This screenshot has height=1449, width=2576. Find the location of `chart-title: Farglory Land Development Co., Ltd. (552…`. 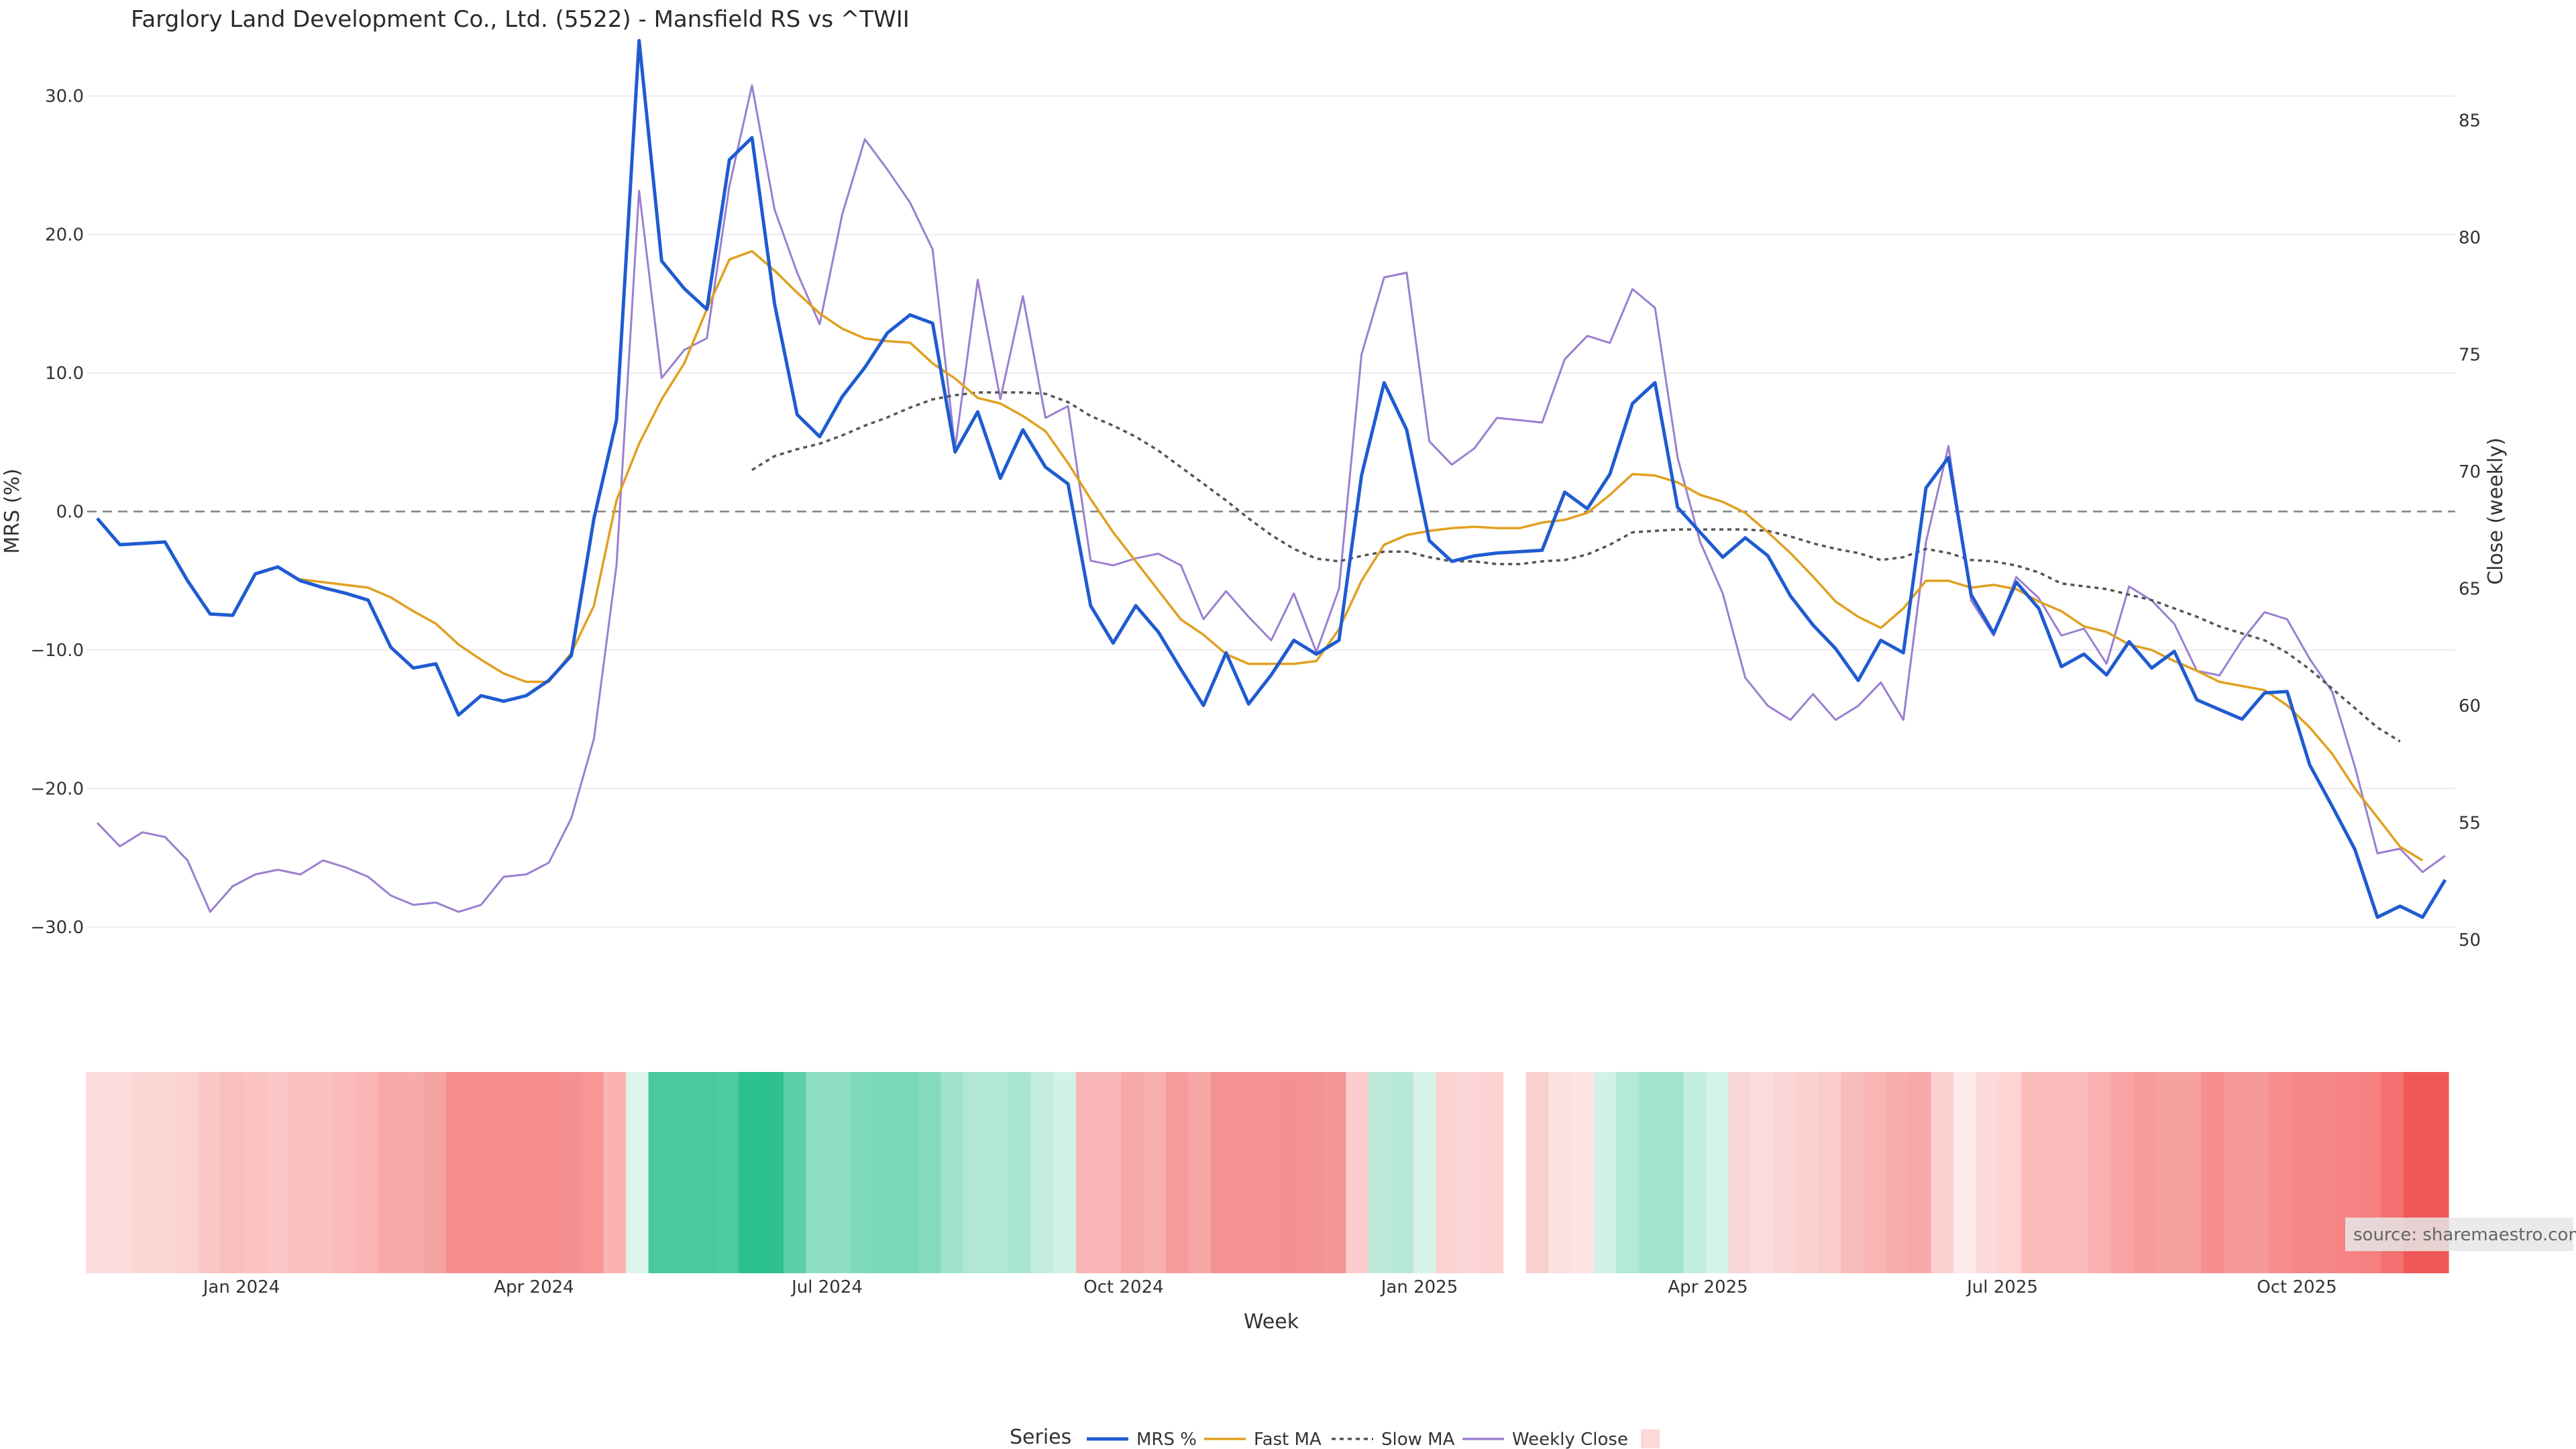

chart-title: Farglory Land Development Co., Ltd. (552… is located at coordinates (520, 19).